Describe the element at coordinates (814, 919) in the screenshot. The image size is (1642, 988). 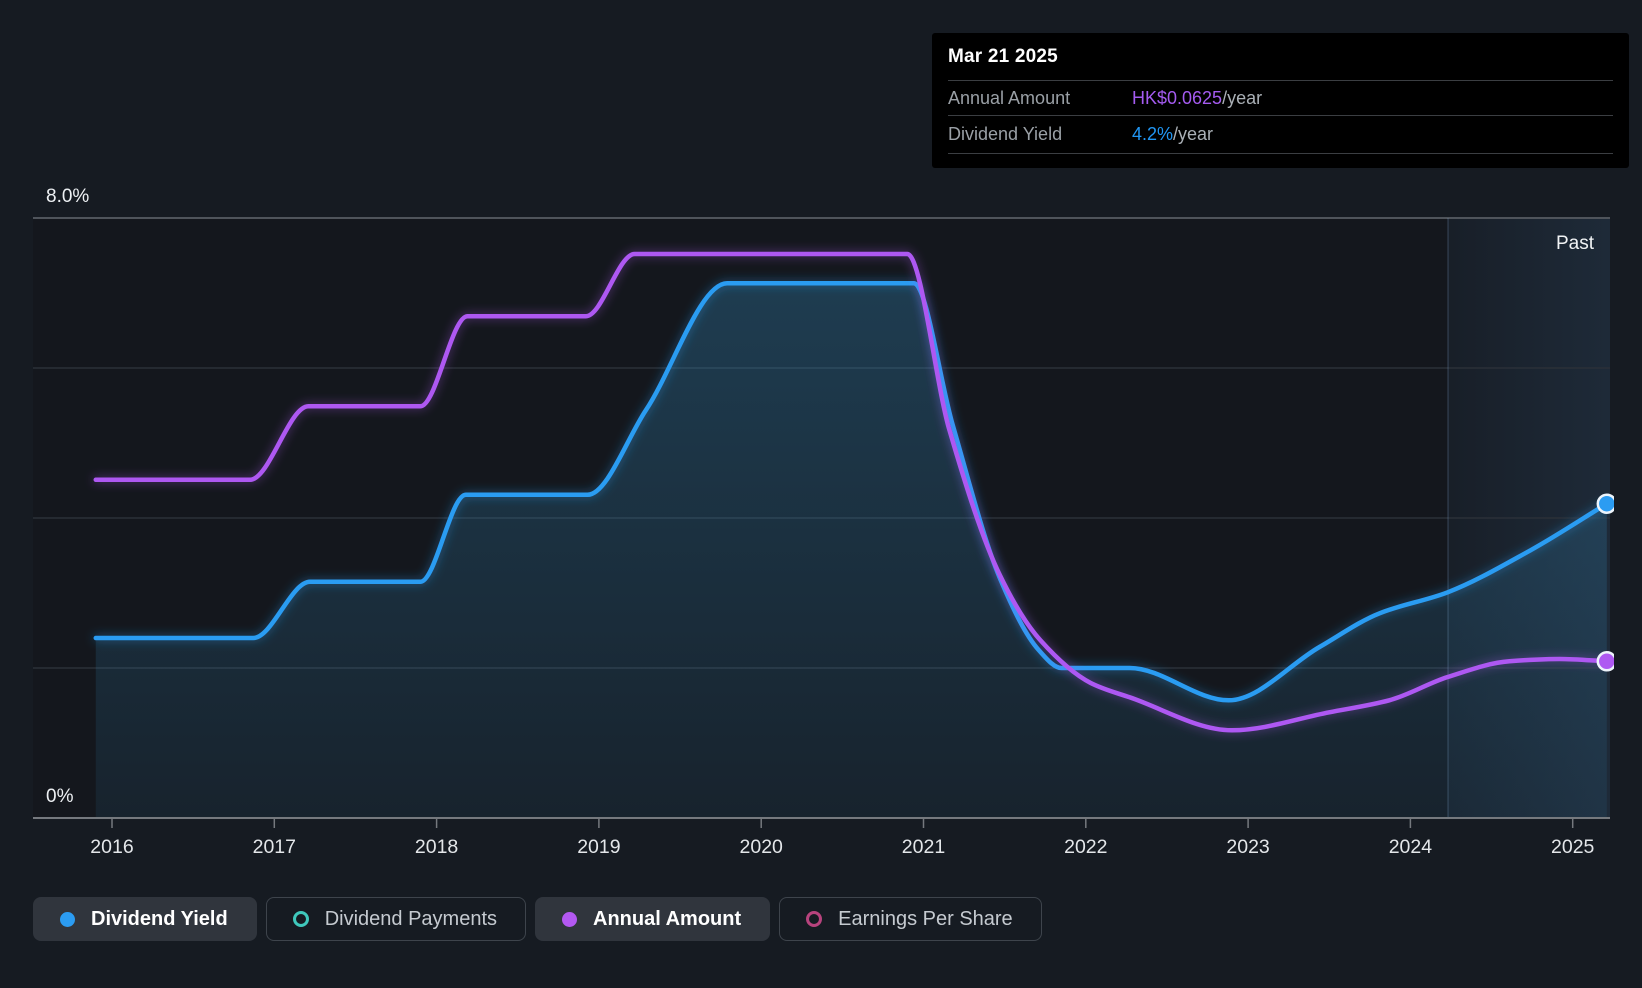
I see `earnings-per-share-marker-icon` at that location.